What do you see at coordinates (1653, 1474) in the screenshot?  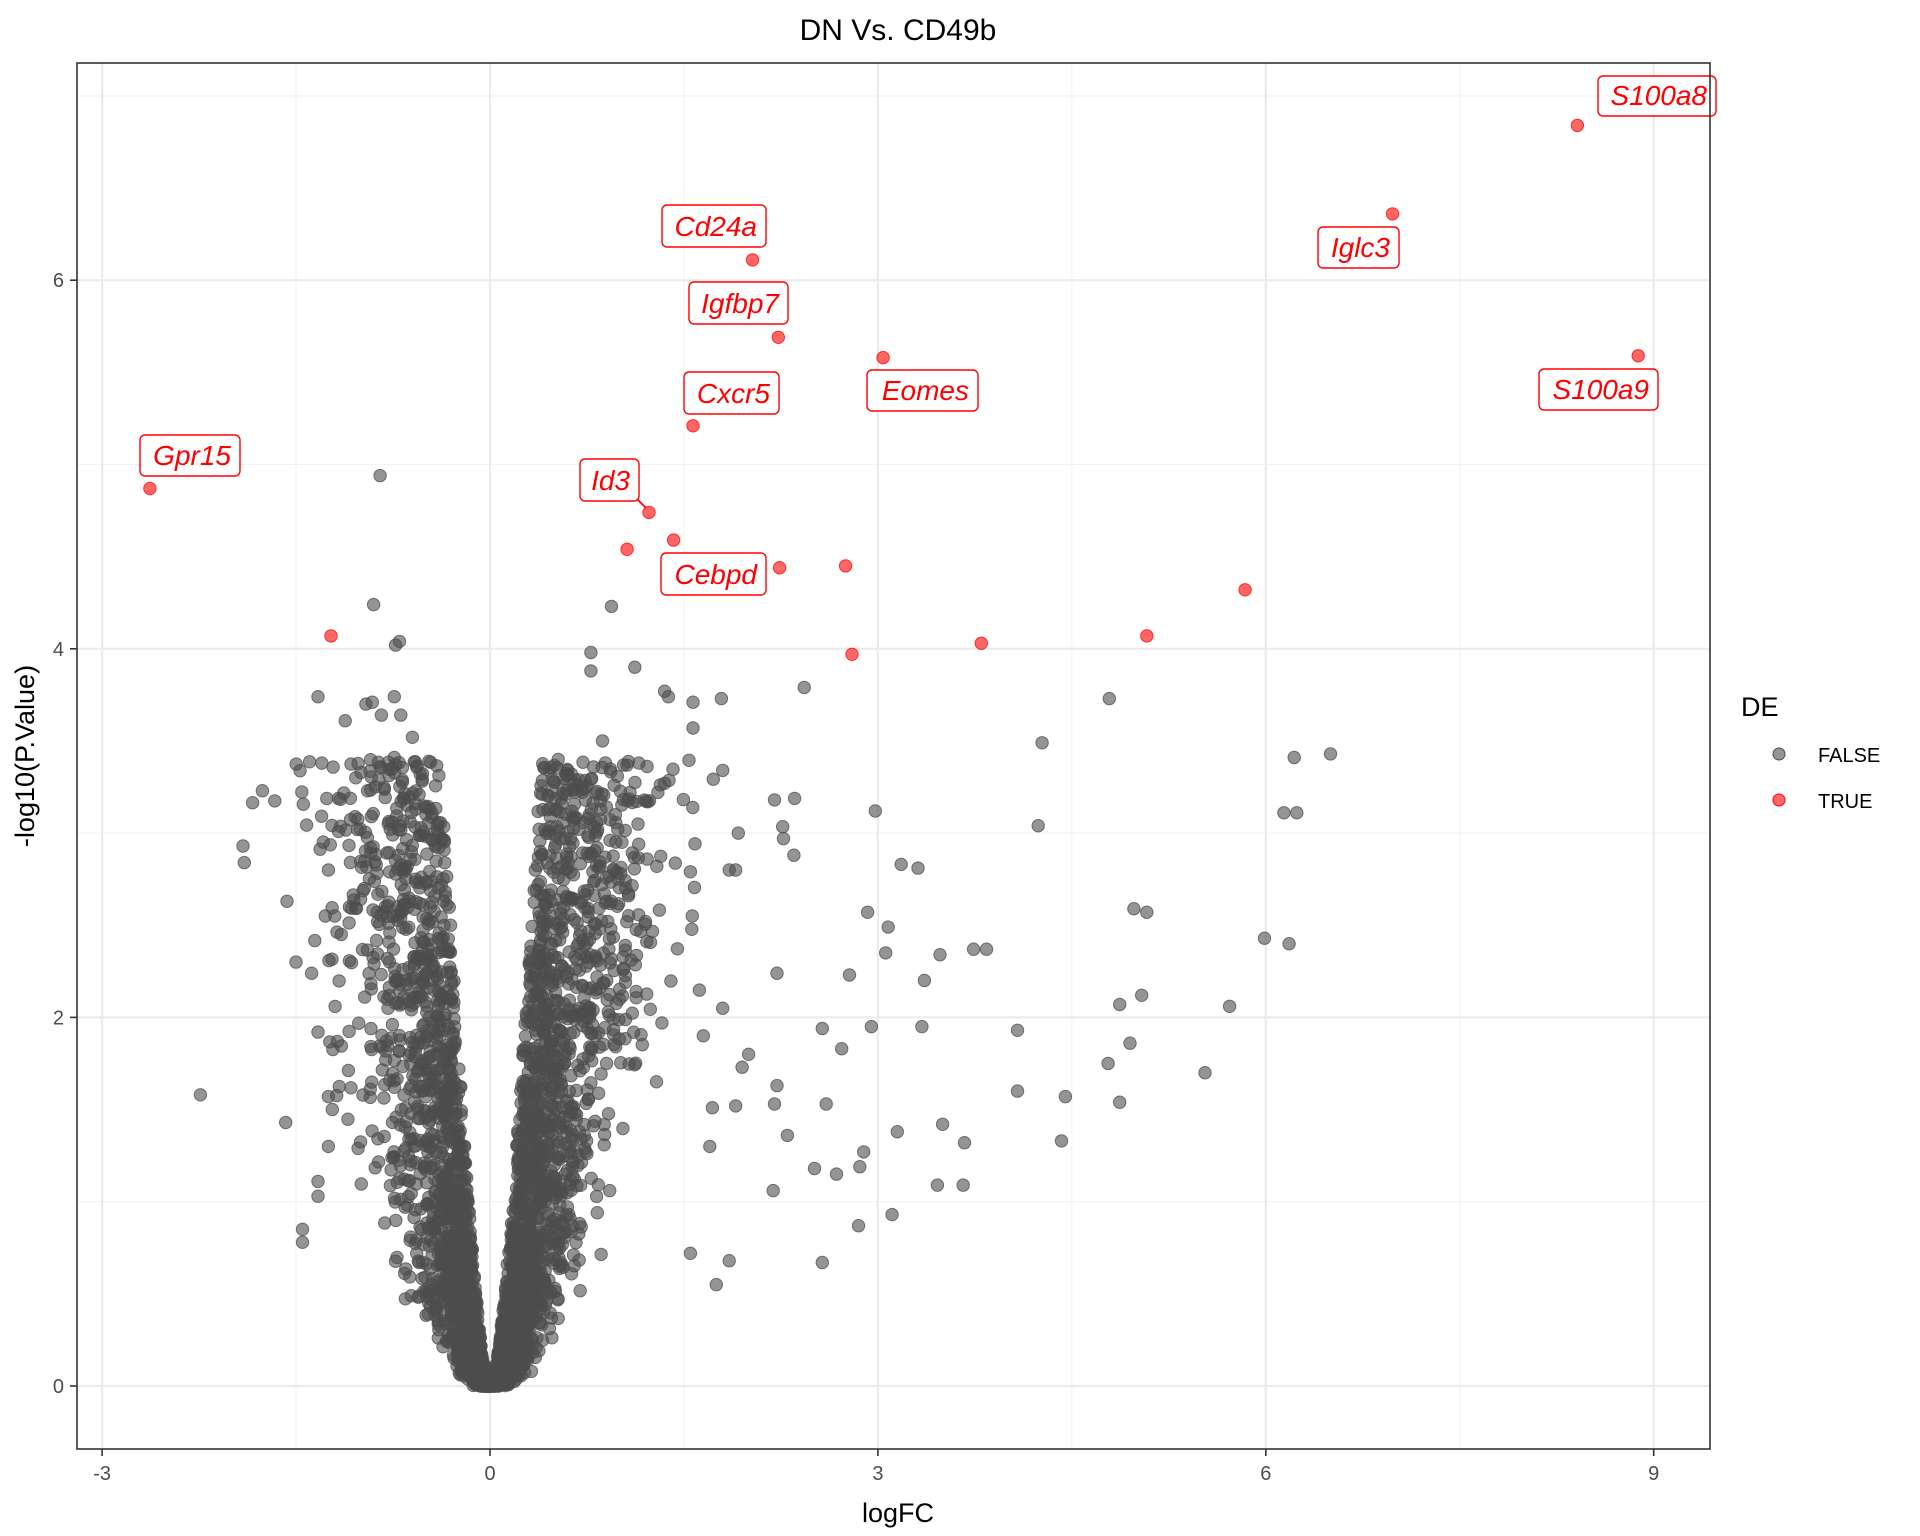 I see `x-tick-label: 9` at bounding box center [1653, 1474].